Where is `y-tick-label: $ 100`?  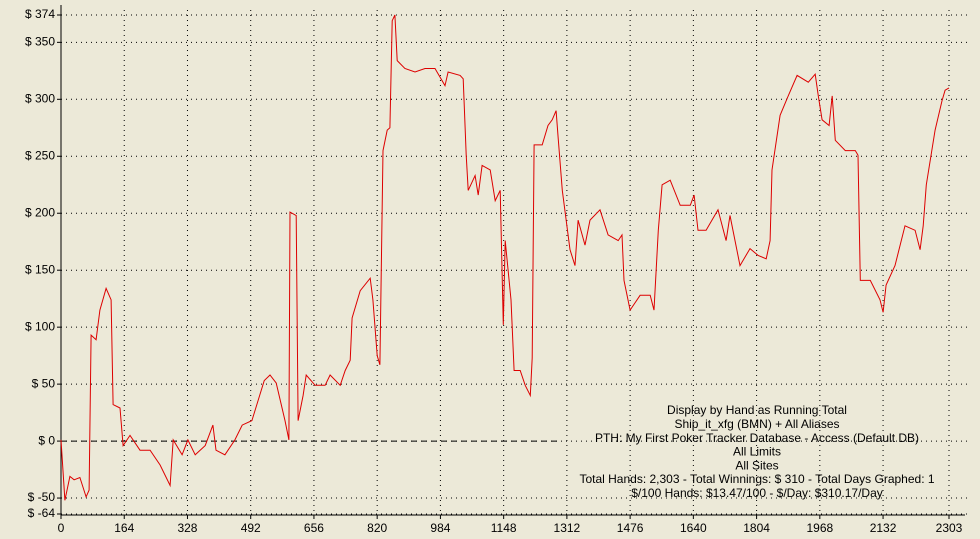
y-tick-label: $ 100 is located at coordinates (40, 326).